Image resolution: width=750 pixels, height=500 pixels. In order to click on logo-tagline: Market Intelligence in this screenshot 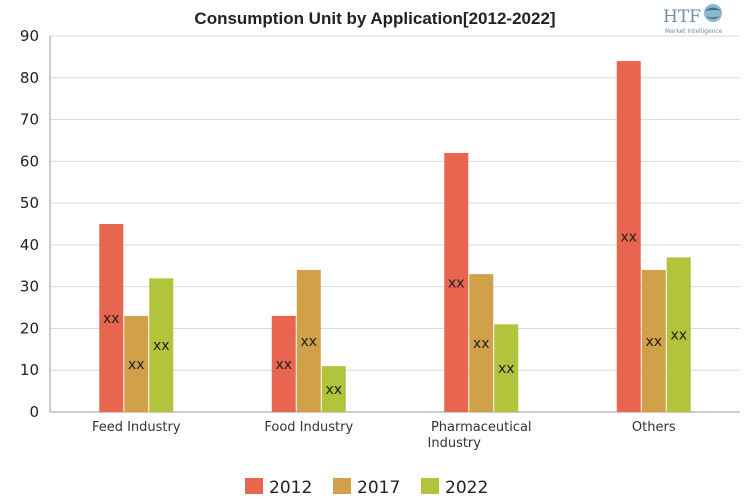, I will do `click(694, 31)`.